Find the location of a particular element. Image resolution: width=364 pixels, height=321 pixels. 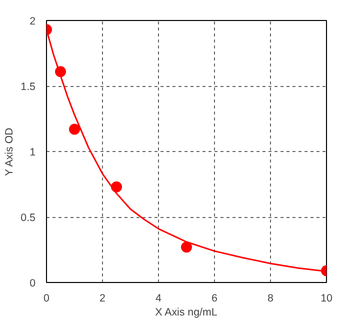

x-tick-label: 2 is located at coordinates (103, 298).